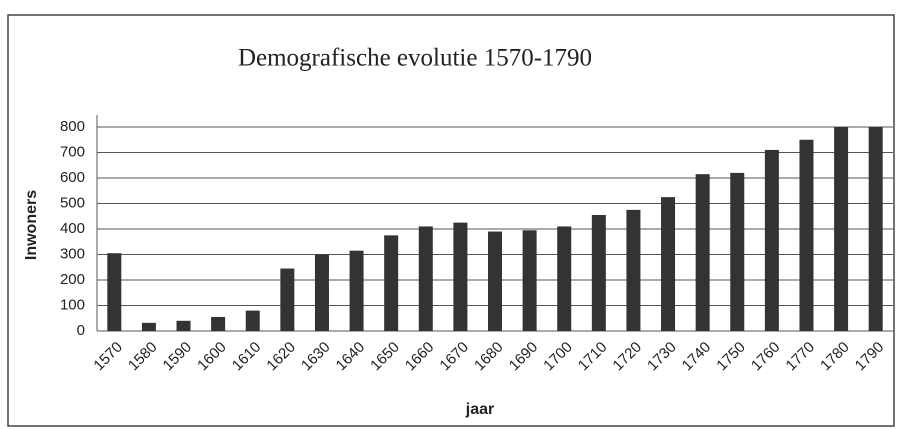  Describe the element at coordinates (420, 357) in the screenshot. I see `x-tick-label: 1660` at that location.